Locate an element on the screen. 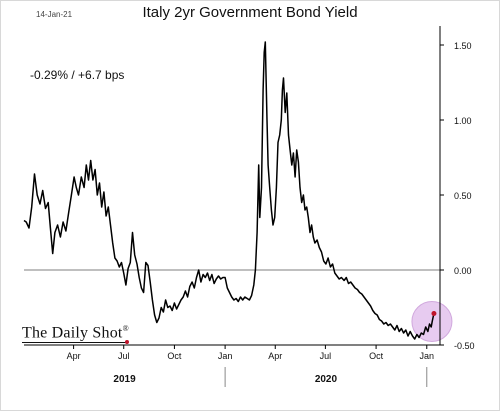 The image size is (500, 411). daily-shot-logo: The Daily Shot® is located at coordinates (75, 333).